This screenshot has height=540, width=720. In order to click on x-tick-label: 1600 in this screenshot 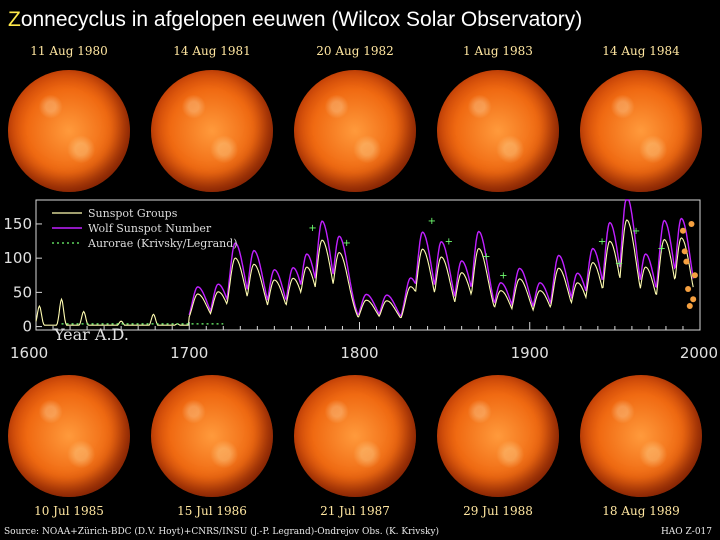, I will do `click(29, 353)`.